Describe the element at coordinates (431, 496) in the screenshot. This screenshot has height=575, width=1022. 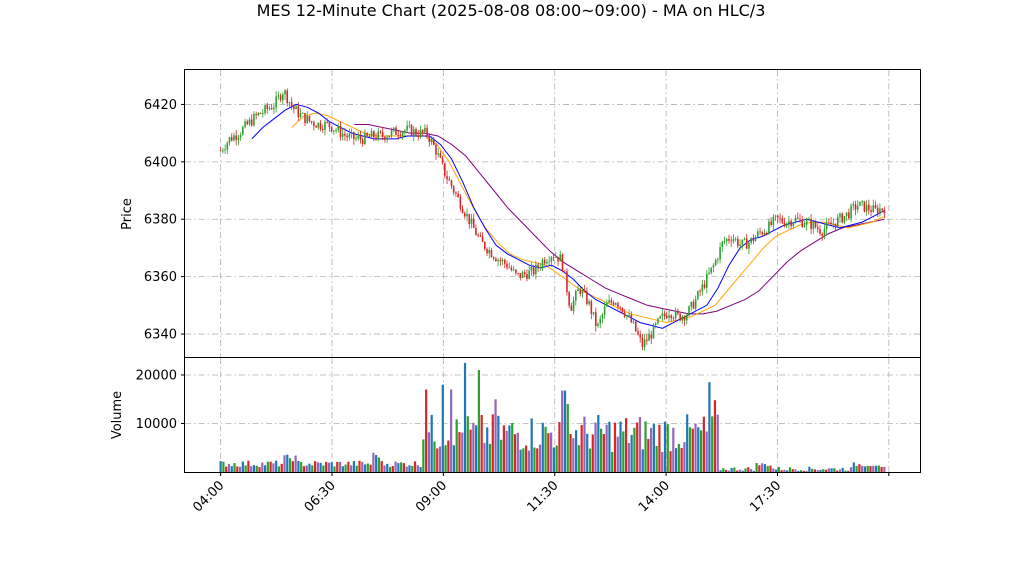
I see `x-tick-label: 09:00` at that location.